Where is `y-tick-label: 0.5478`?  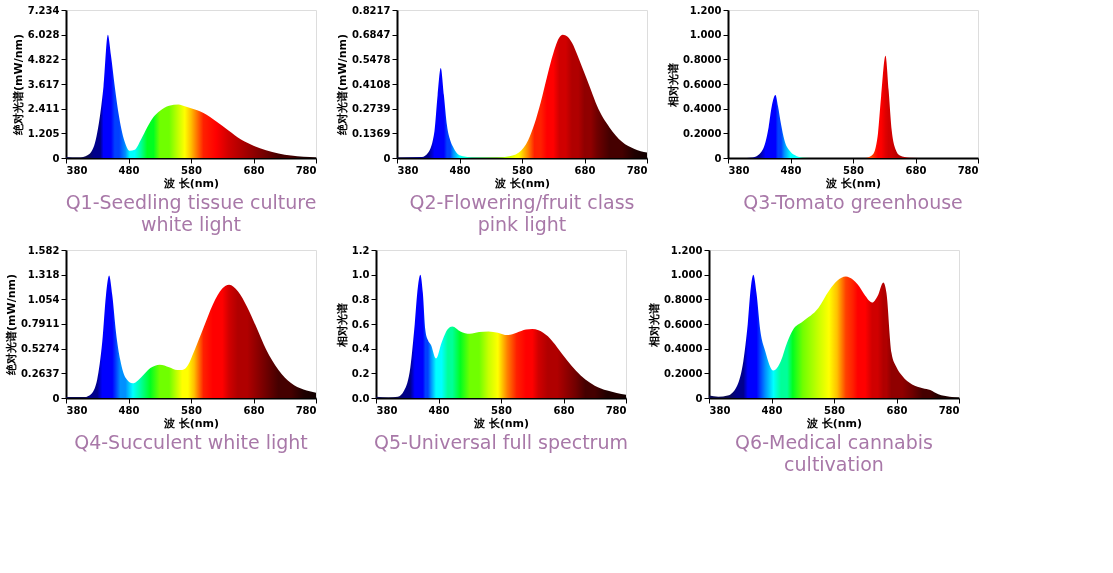 y-tick-label: 0.5478 is located at coordinates (371, 59).